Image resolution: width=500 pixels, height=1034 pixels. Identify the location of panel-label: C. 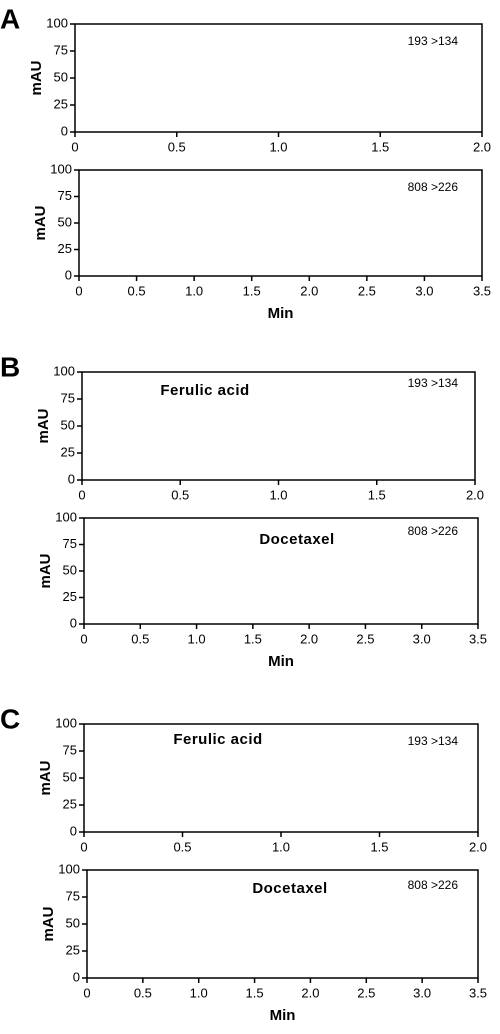
(10, 718).